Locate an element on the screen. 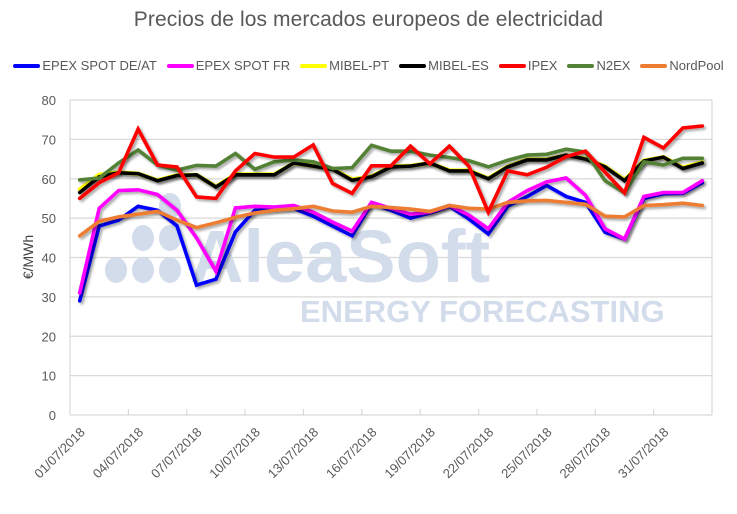 The height and width of the screenshot is (514, 737). legend-label: NordPool is located at coordinates (696, 65).